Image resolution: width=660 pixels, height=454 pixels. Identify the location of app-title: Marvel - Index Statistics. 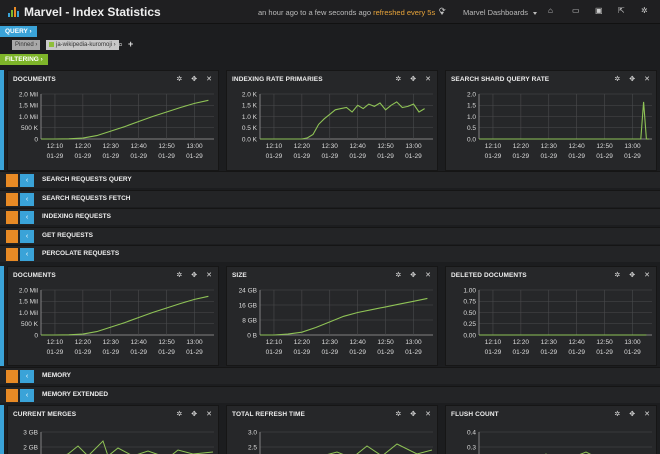
(92, 12).